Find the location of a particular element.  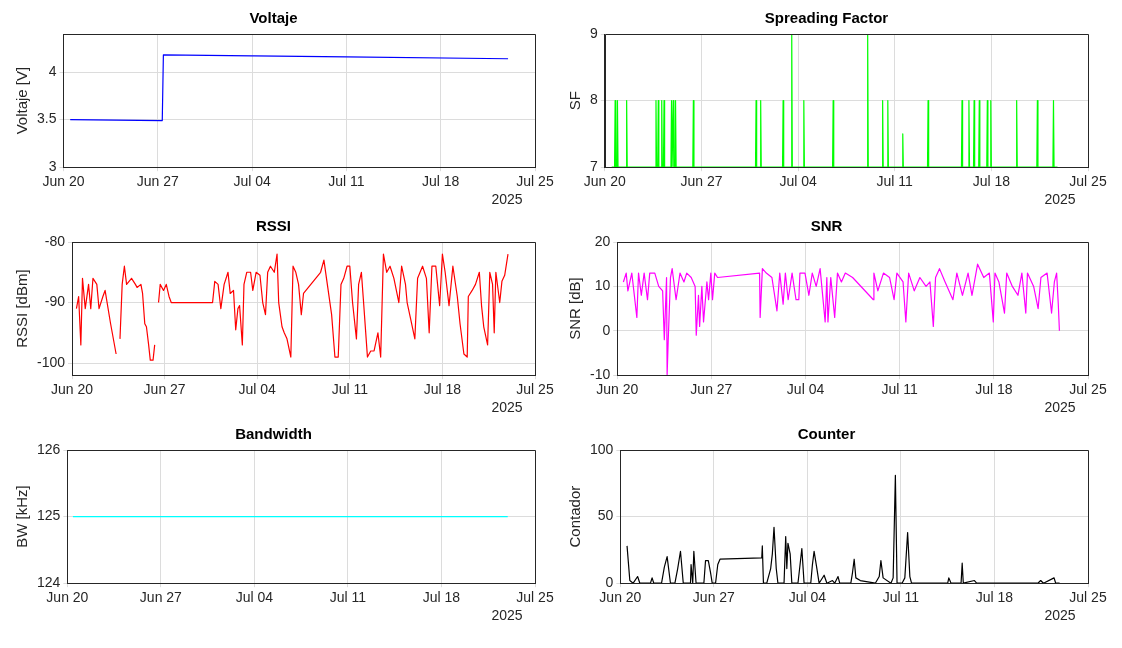

chart-title: RSSI is located at coordinates (273, 226).